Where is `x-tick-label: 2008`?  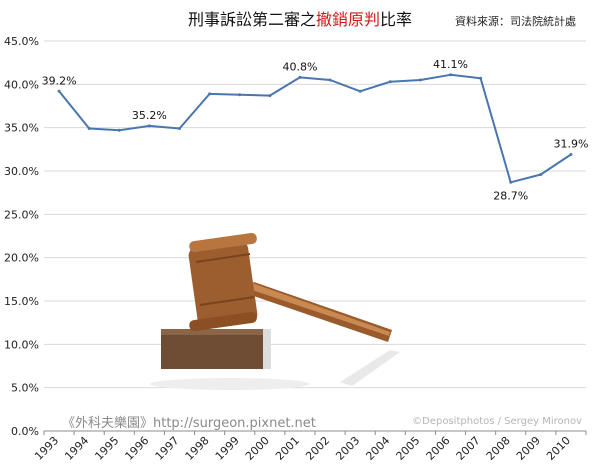 x-tick-label: 2008 is located at coordinates (498, 448).